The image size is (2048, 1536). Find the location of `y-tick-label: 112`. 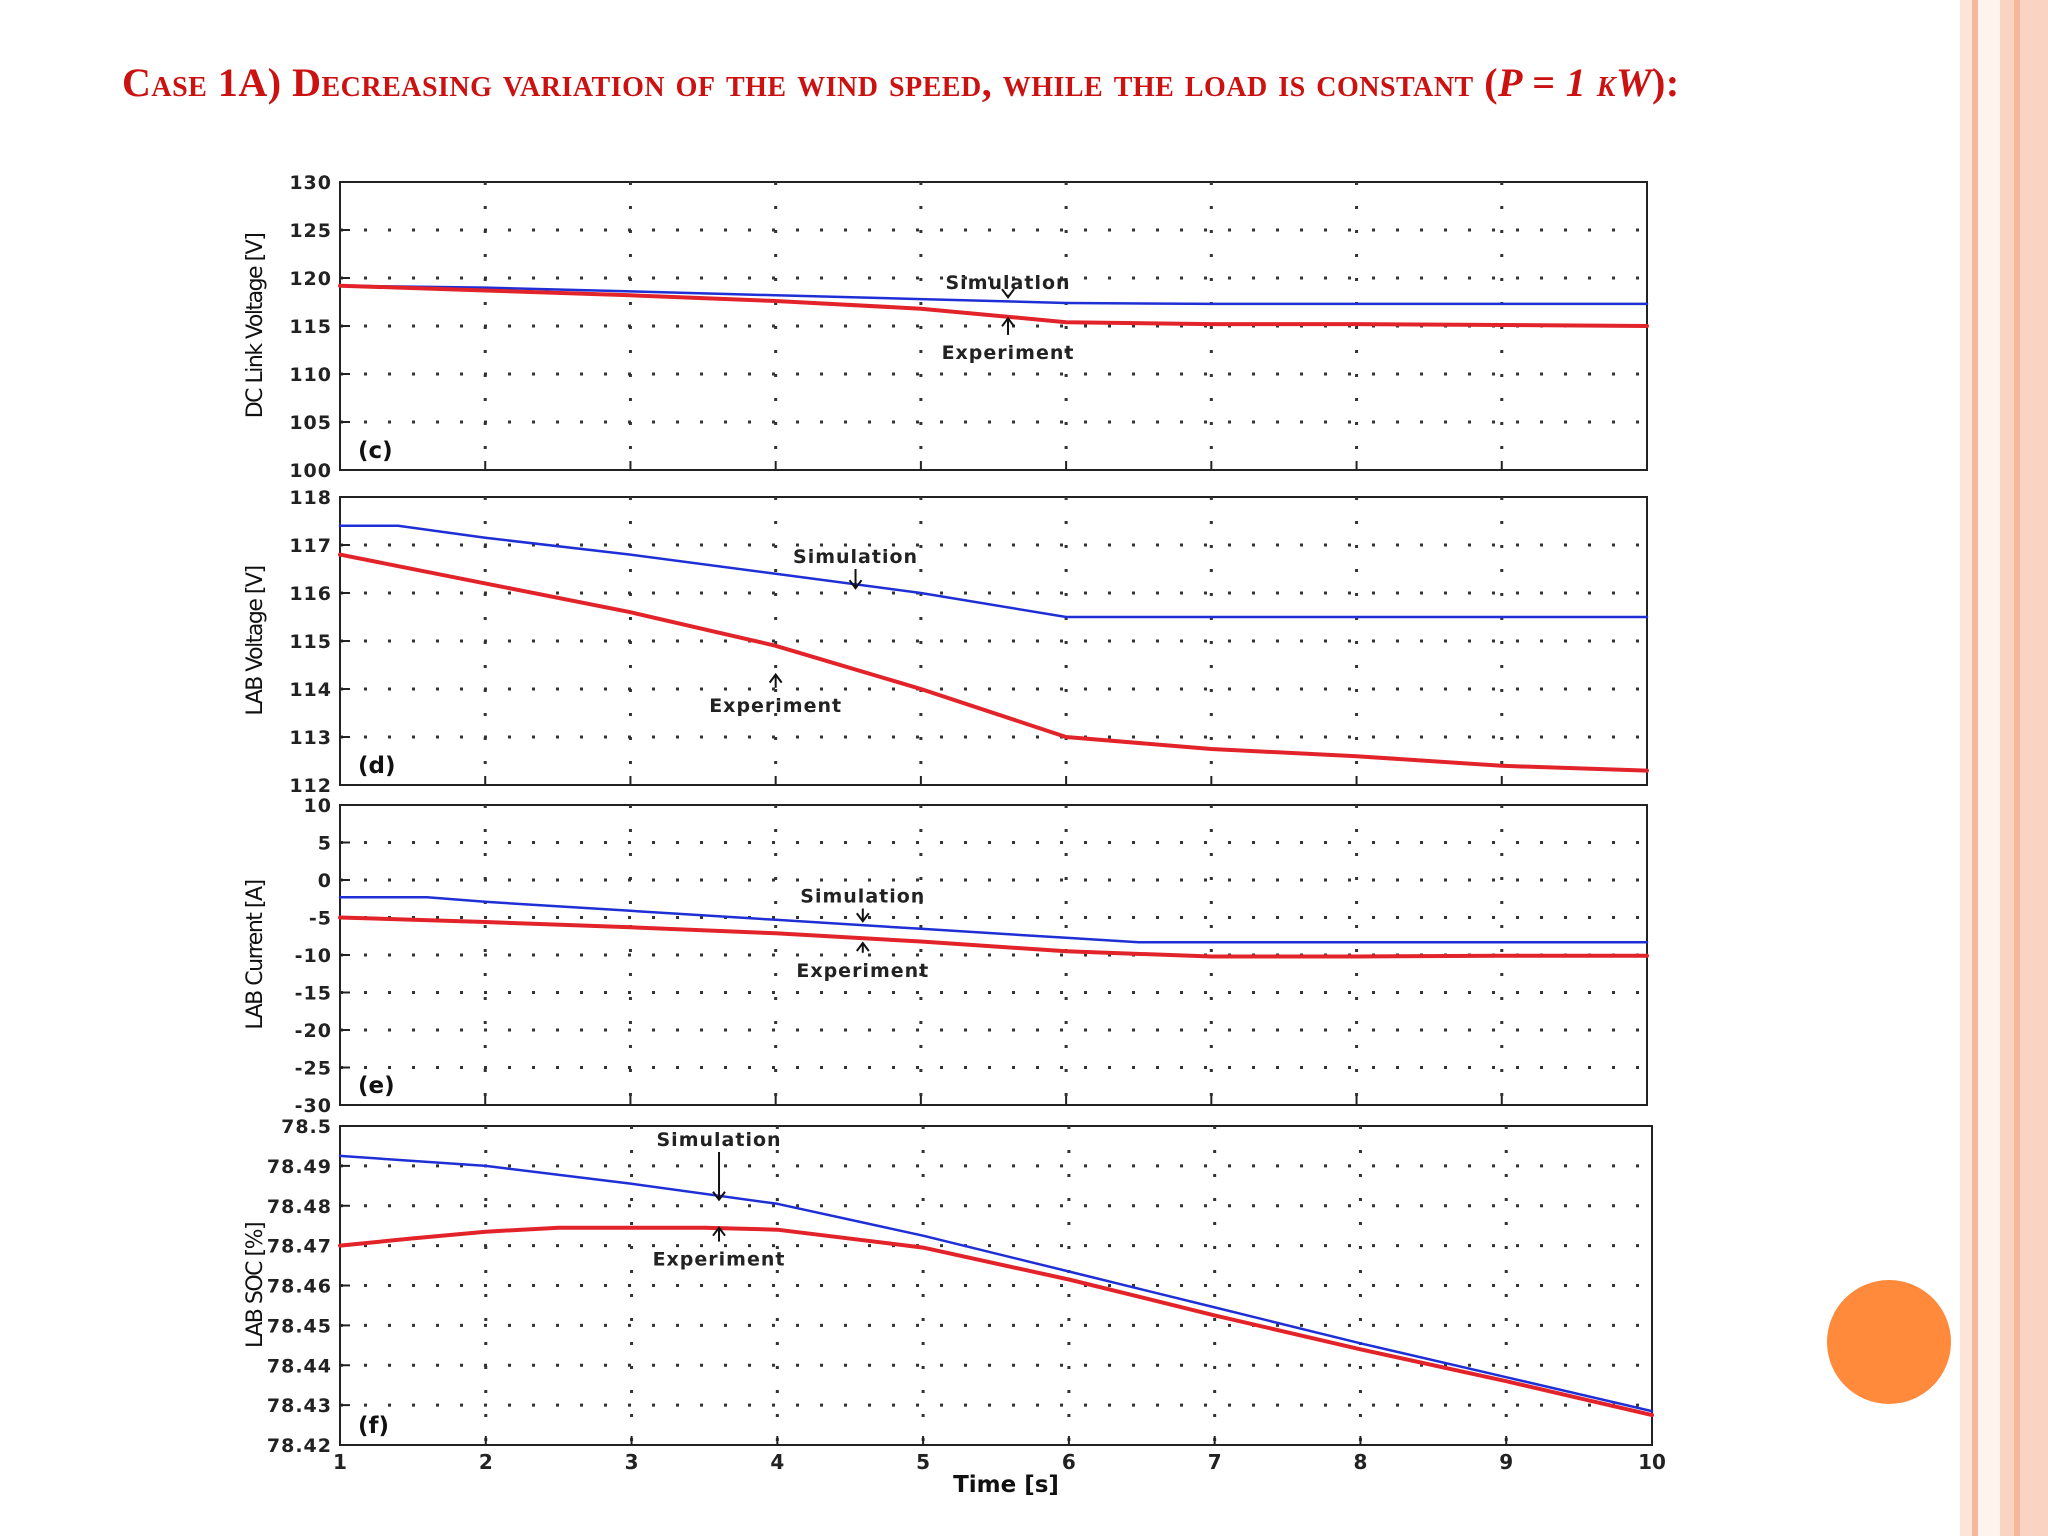

y-tick-label: 112 is located at coordinates (310, 786).